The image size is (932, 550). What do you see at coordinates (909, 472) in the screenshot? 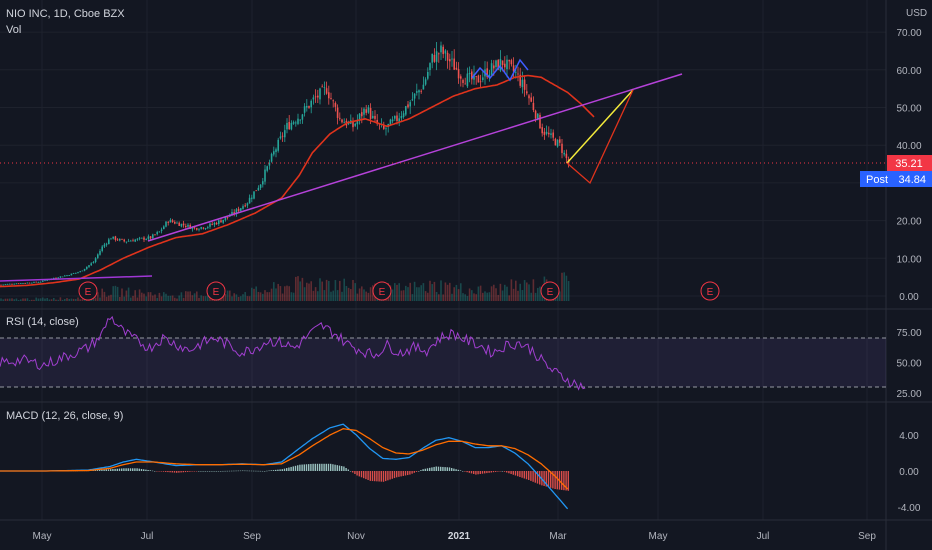
I see `macd-axis: 4.00 0.00 -4.00` at bounding box center [909, 472].